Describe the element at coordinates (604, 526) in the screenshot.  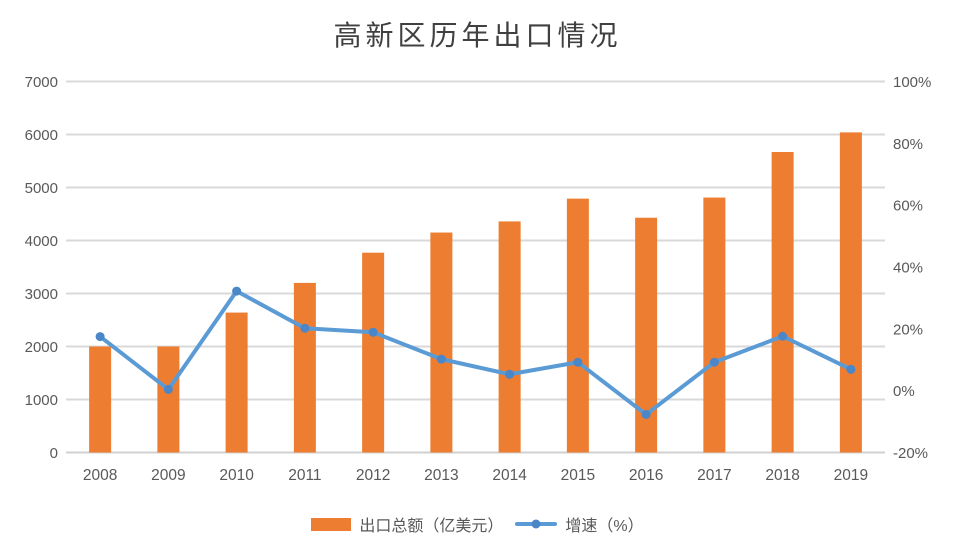
I see `legend-label-growth: 增速（%）` at that location.